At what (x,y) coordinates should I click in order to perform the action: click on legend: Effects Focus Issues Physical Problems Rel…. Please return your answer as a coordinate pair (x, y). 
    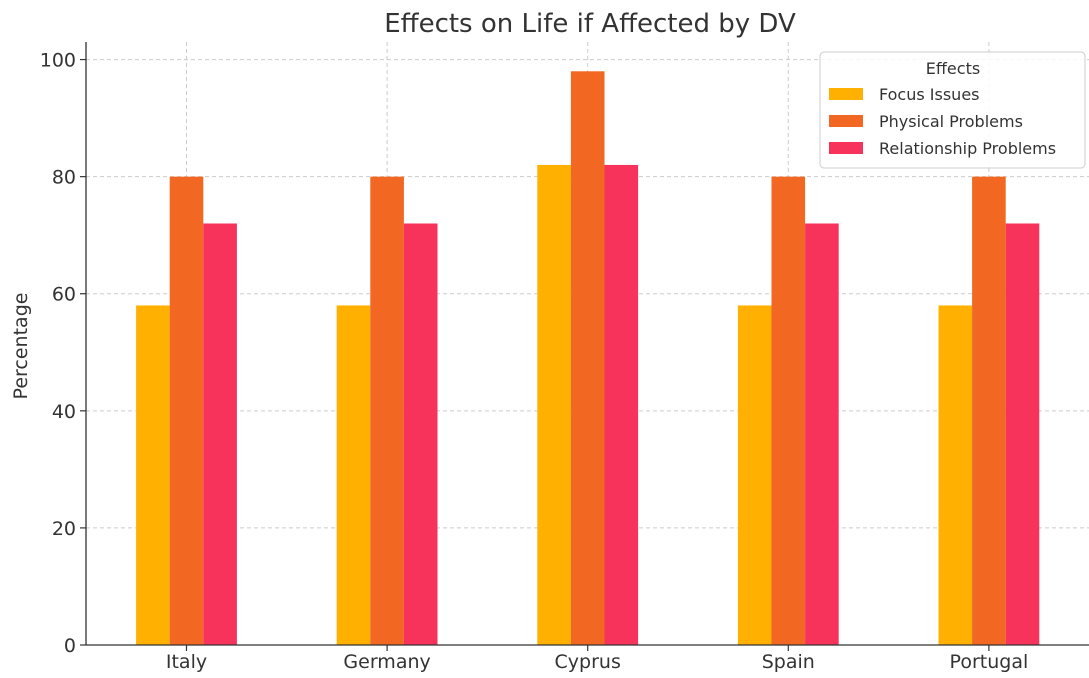
    Looking at the image, I should click on (952, 110).